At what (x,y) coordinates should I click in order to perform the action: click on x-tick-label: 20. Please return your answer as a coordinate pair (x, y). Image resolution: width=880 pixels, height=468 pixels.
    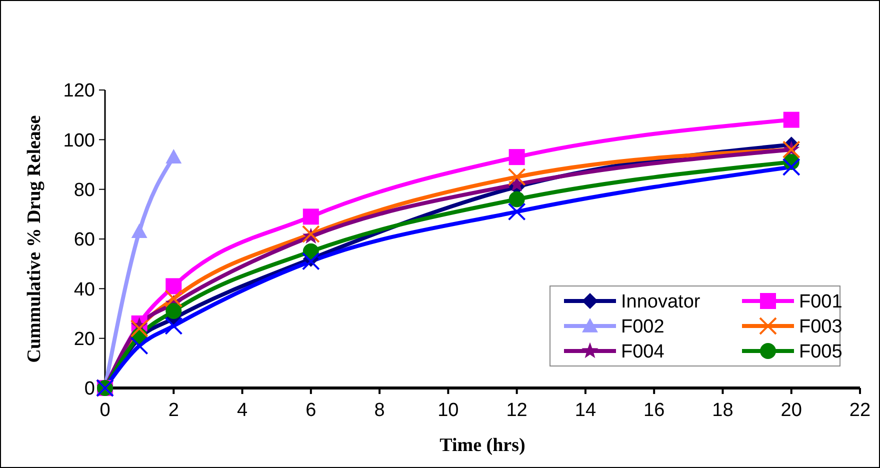
    Looking at the image, I should click on (791, 410).